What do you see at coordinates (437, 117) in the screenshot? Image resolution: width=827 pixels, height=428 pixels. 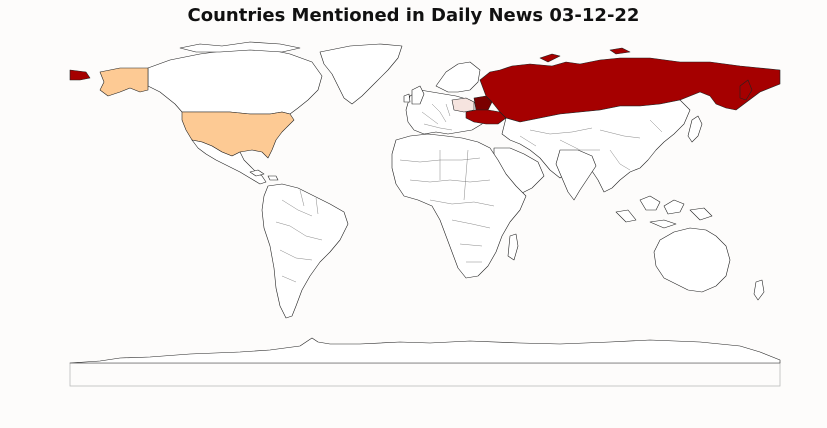 I see `europe-borders` at bounding box center [437, 117].